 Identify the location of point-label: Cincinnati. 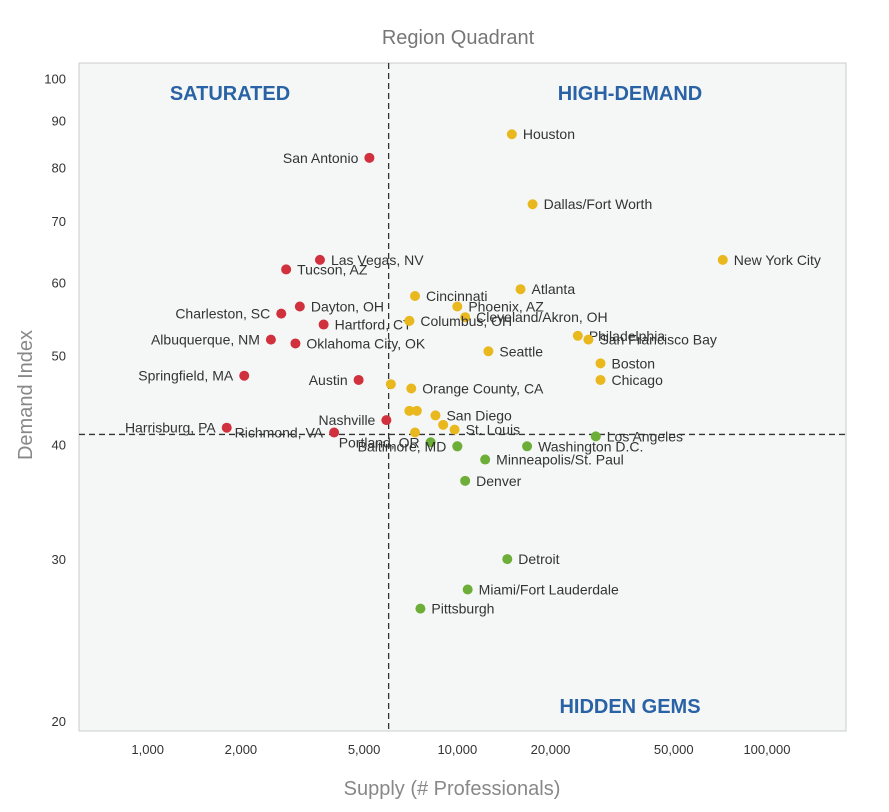
(456, 296).